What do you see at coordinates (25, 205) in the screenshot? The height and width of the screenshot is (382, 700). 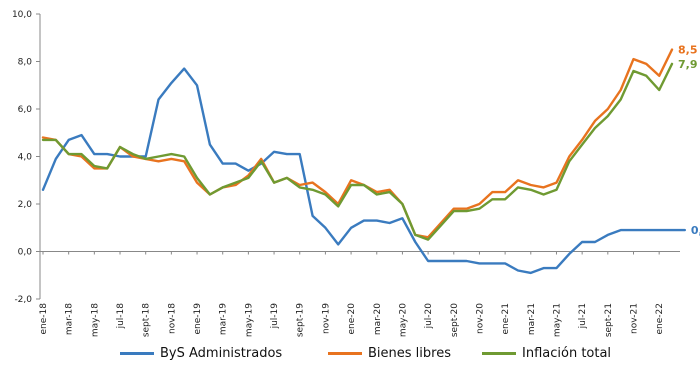 I see `y-tick-label: 2,0` at bounding box center [25, 205].